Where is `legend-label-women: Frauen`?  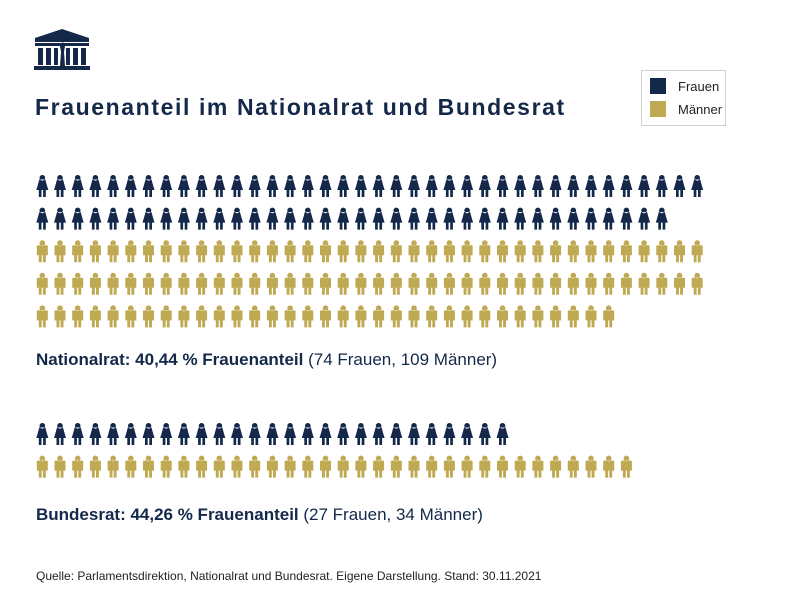 legend-label-women: Frauen is located at coordinates (699, 86).